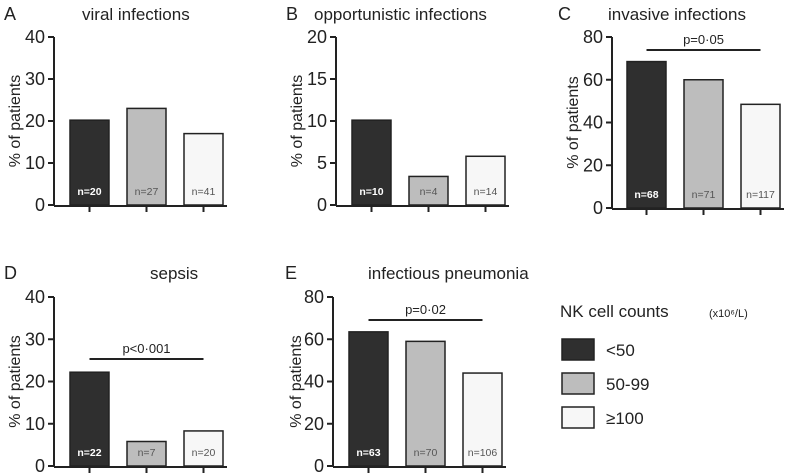  I want to click on legend-title: NK cell counts, so click(614, 311).